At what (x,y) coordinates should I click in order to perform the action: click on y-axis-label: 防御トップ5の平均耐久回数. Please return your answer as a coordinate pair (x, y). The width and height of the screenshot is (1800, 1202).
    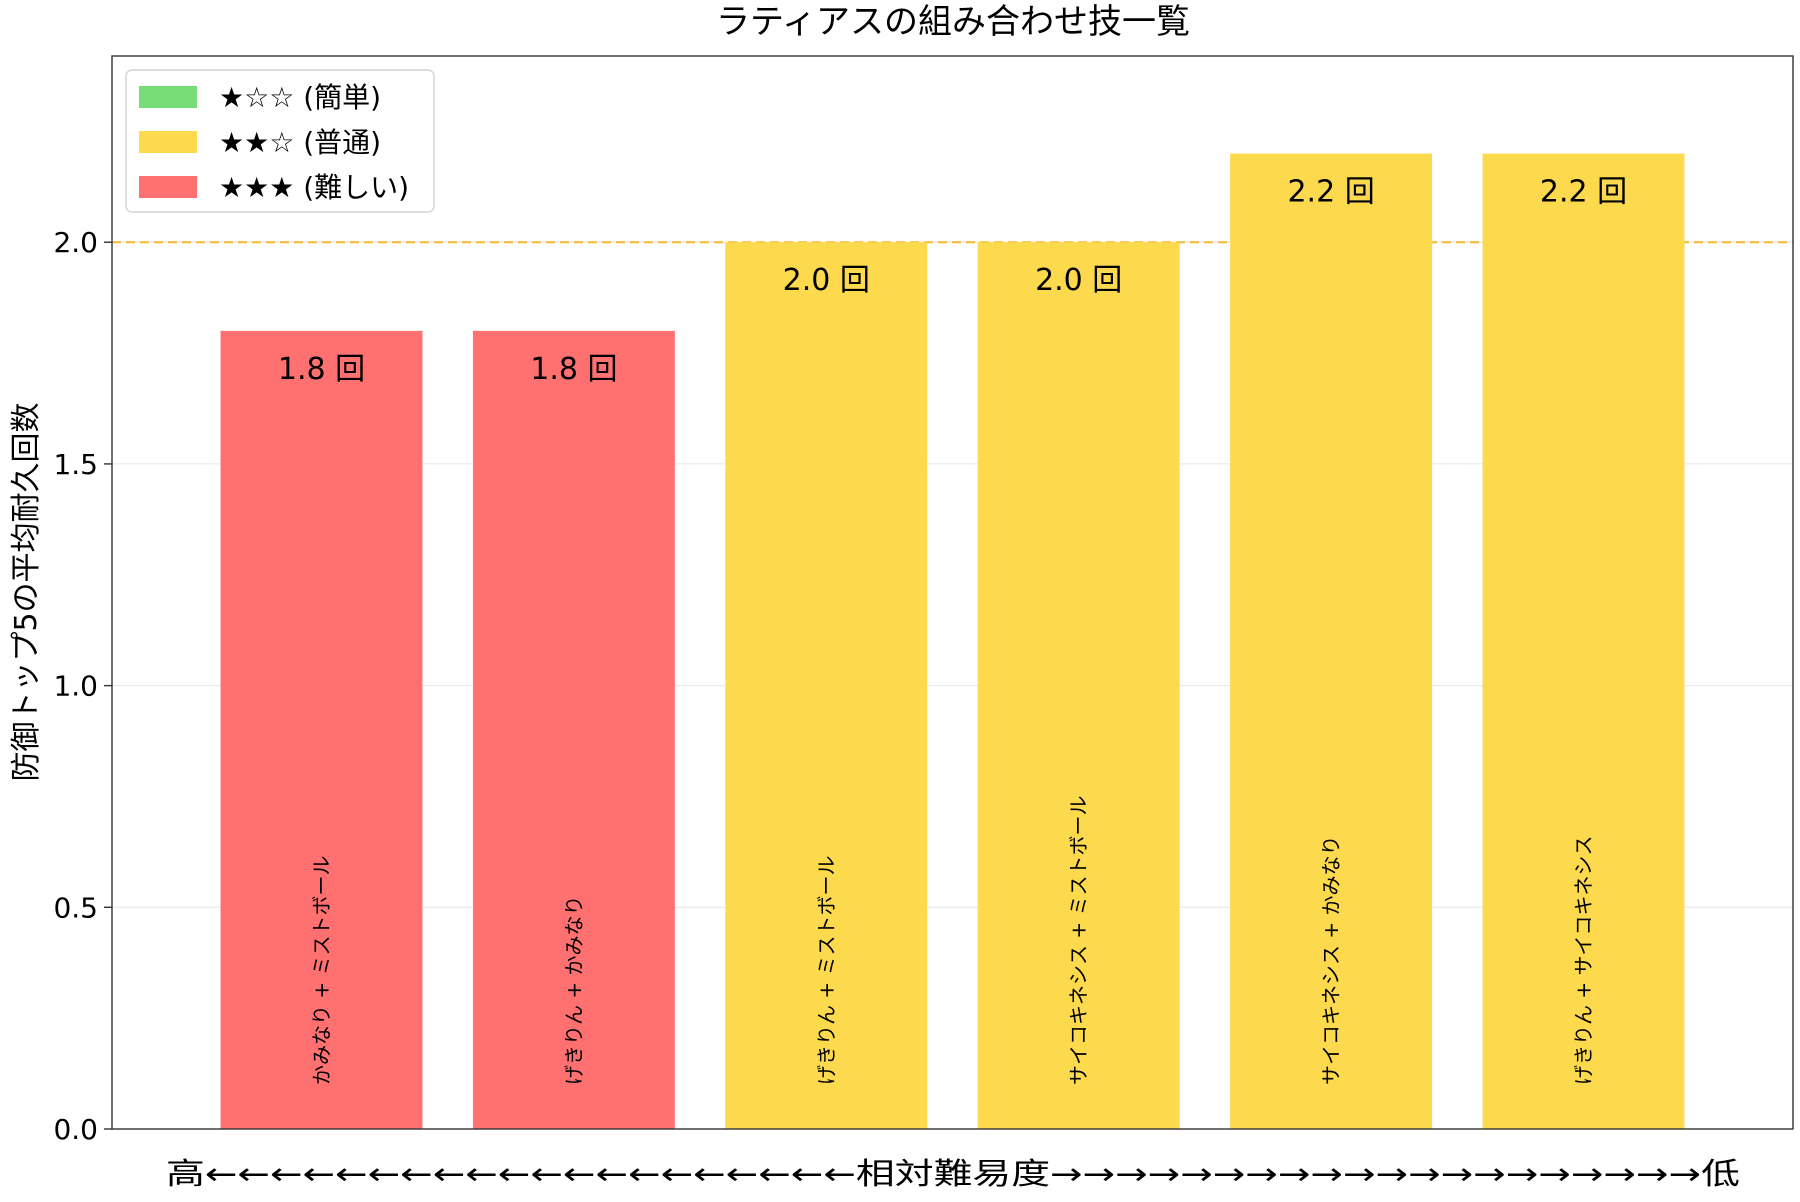
    Looking at the image, I should click on (26, 591).